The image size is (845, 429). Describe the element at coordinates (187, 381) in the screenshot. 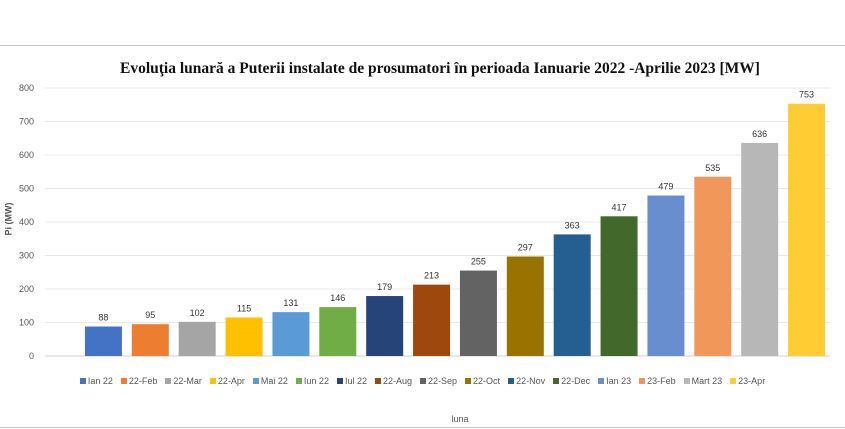

I see `legend-label: 22-Mar` at that location.